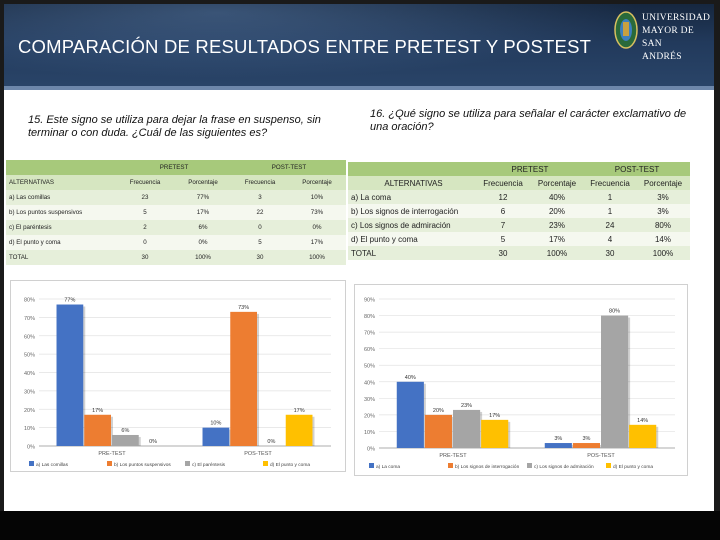  I want to click on row-label: a) La coma, so click(371, 197).